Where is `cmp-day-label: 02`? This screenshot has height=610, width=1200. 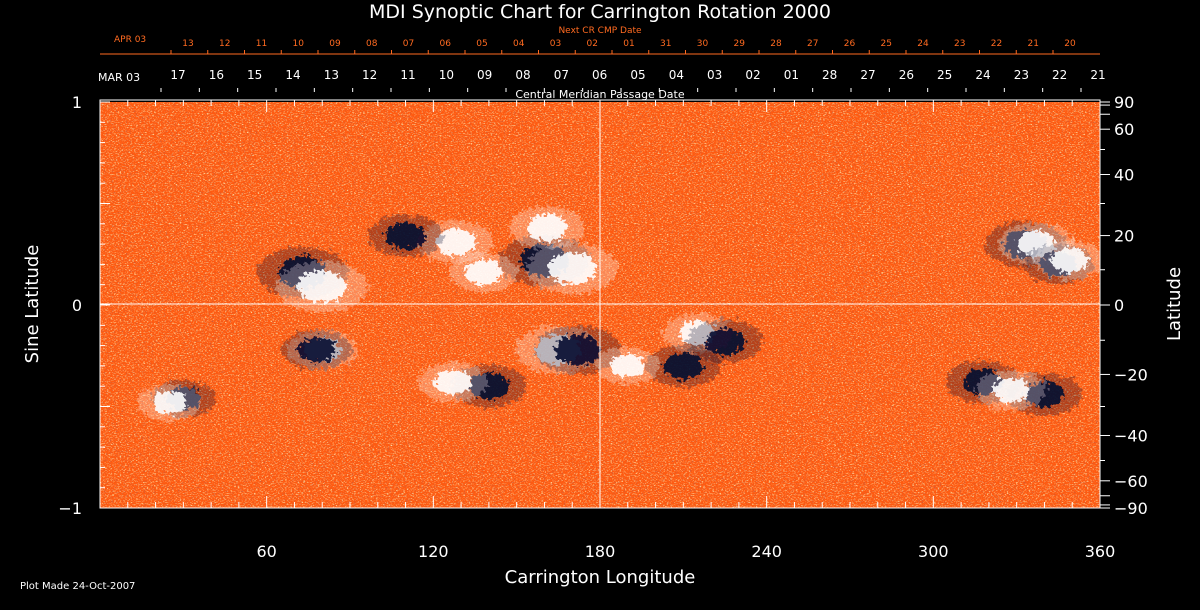 cmp-day-label: 02 is located at coordinates (752, 75).